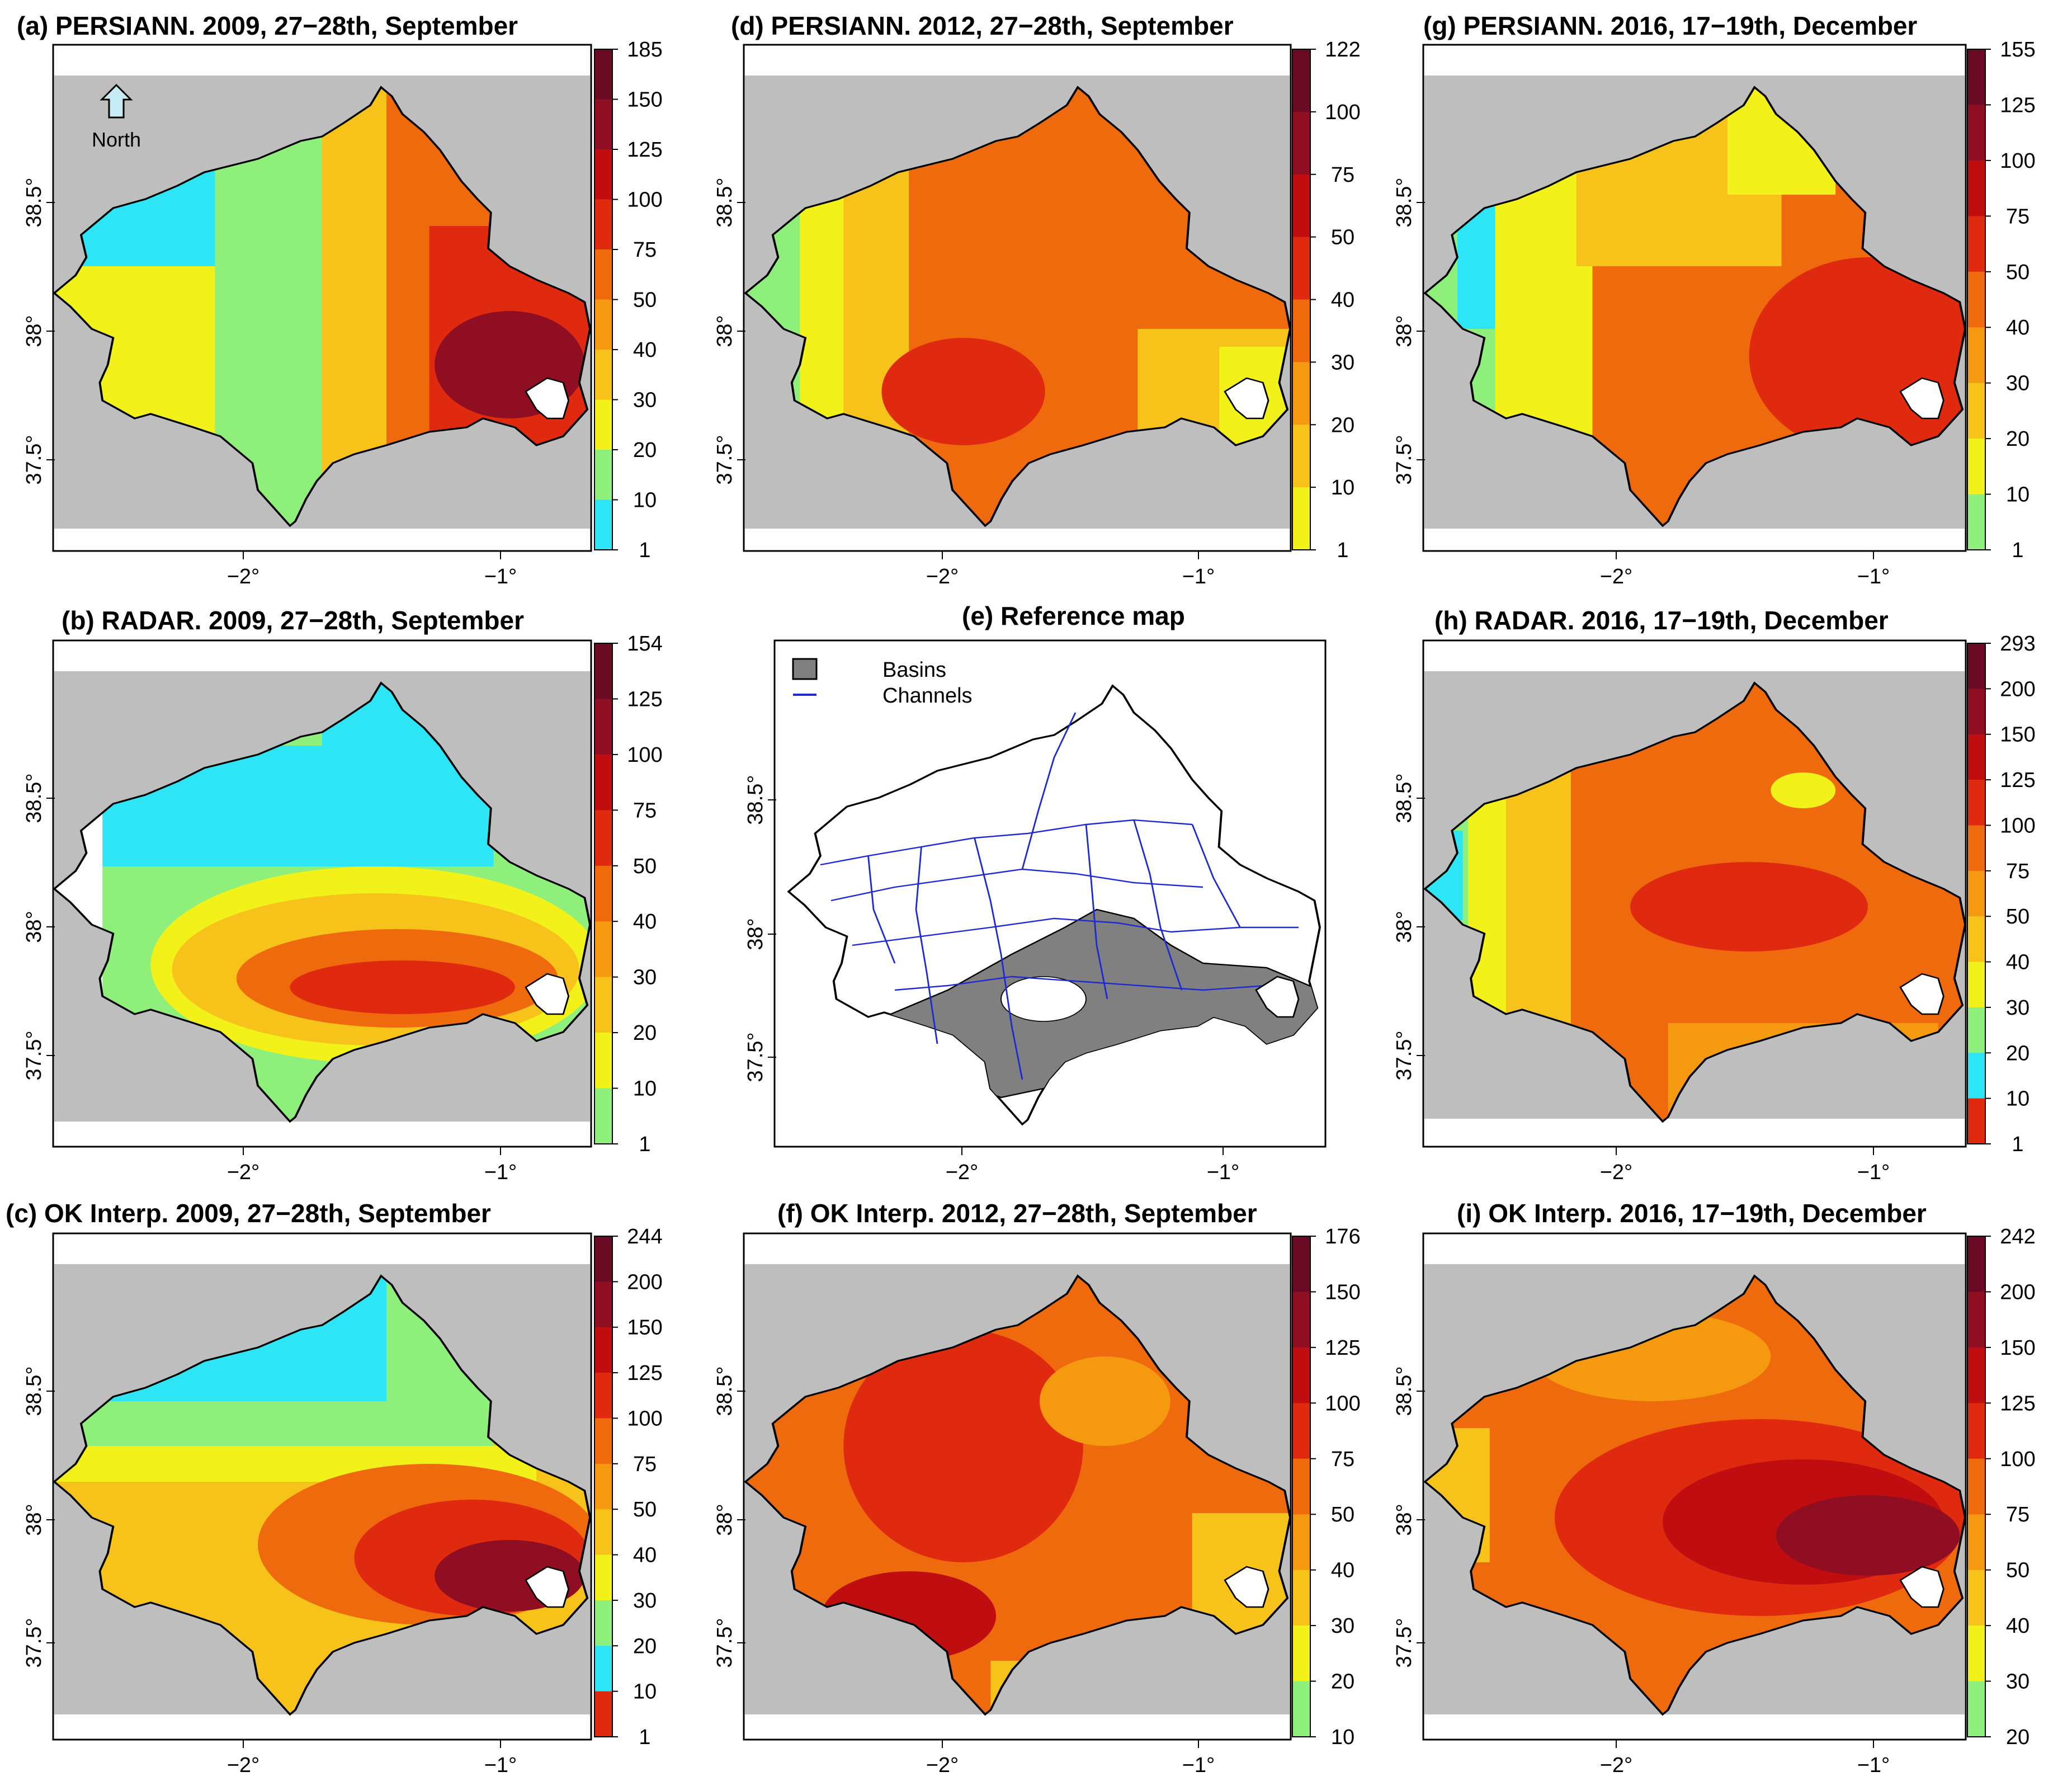 The image size is (2072, 1781). What do you see at coordinates (1070, 1758) in the screenshot?
I see `panel-f-xaxis: −2° −1°` at bounding box center [1070, 1758].